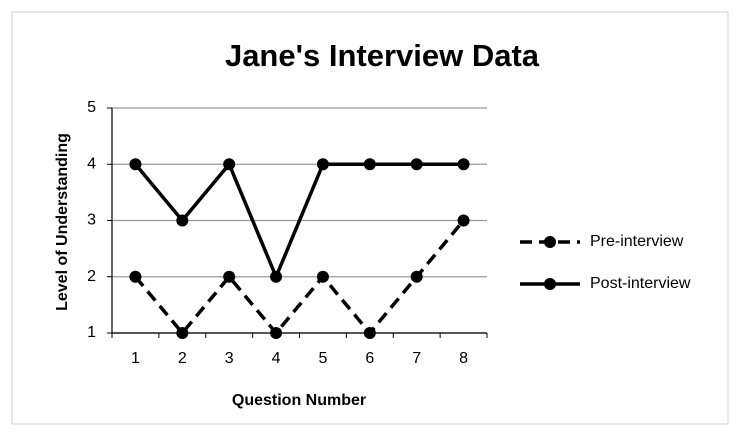 Image resolution: width=743 pixels, height=436 pixels. Describe the element at coordinates (91, 163) in the screenshot. I see `y-tick-label: 4` at that location.